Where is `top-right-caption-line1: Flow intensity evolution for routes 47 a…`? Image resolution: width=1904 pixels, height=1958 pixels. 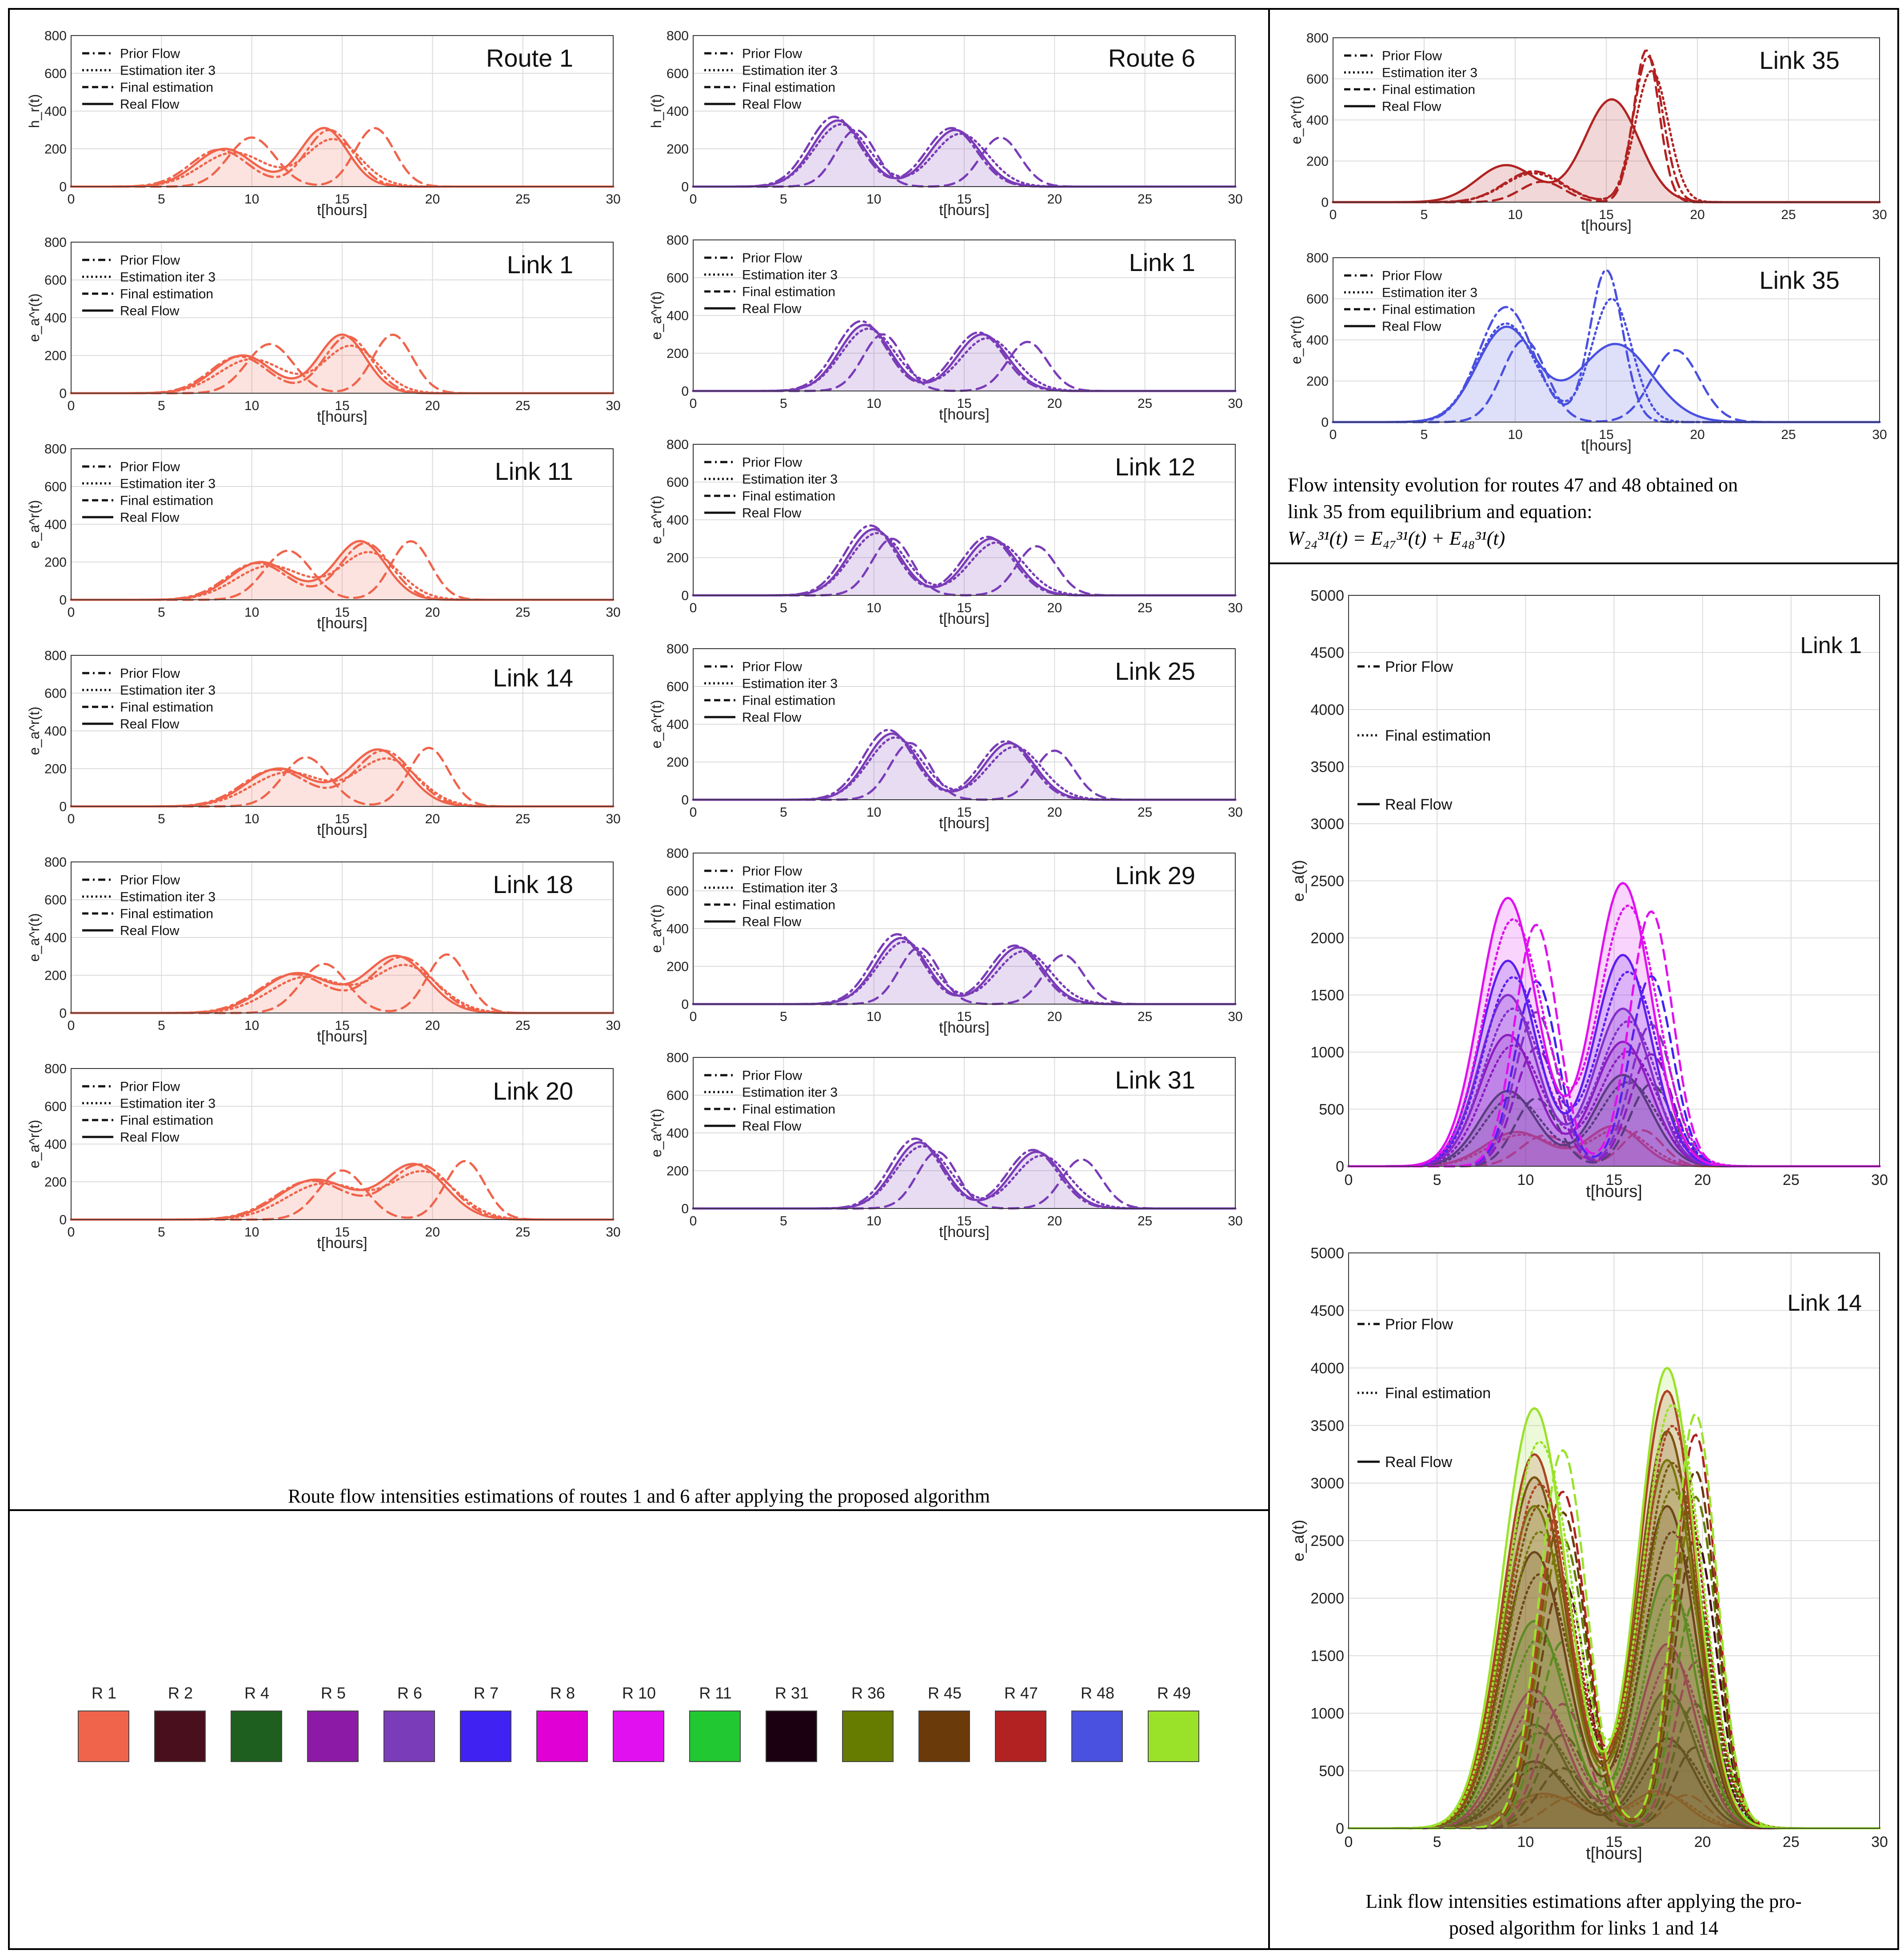
top-right-caption-line1: Flow intensity evolution for routes 47 a… is located at coordinates (1513, 485).